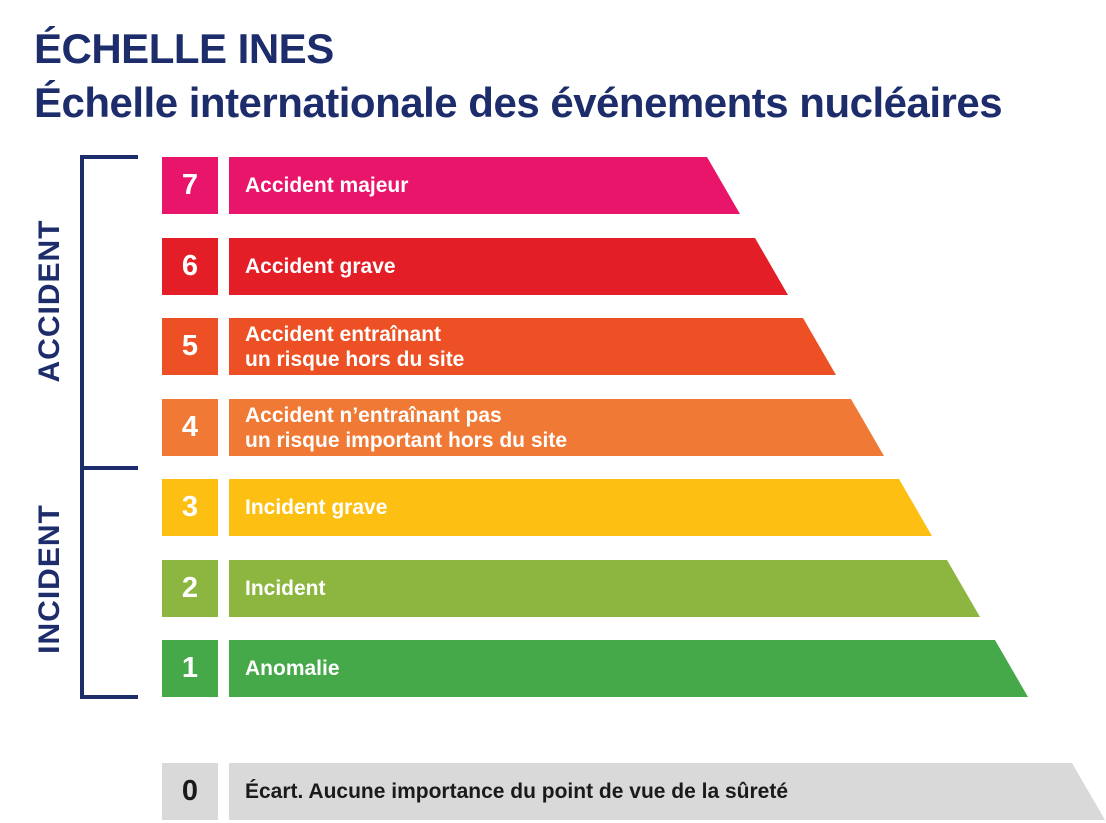 This screenshot has width=1106, height=823. What do you see at coordinates (354, 359) in the screenshot?
I see `level-5-label-line-2: un risque hors du site` at bounding box center [354, 359].